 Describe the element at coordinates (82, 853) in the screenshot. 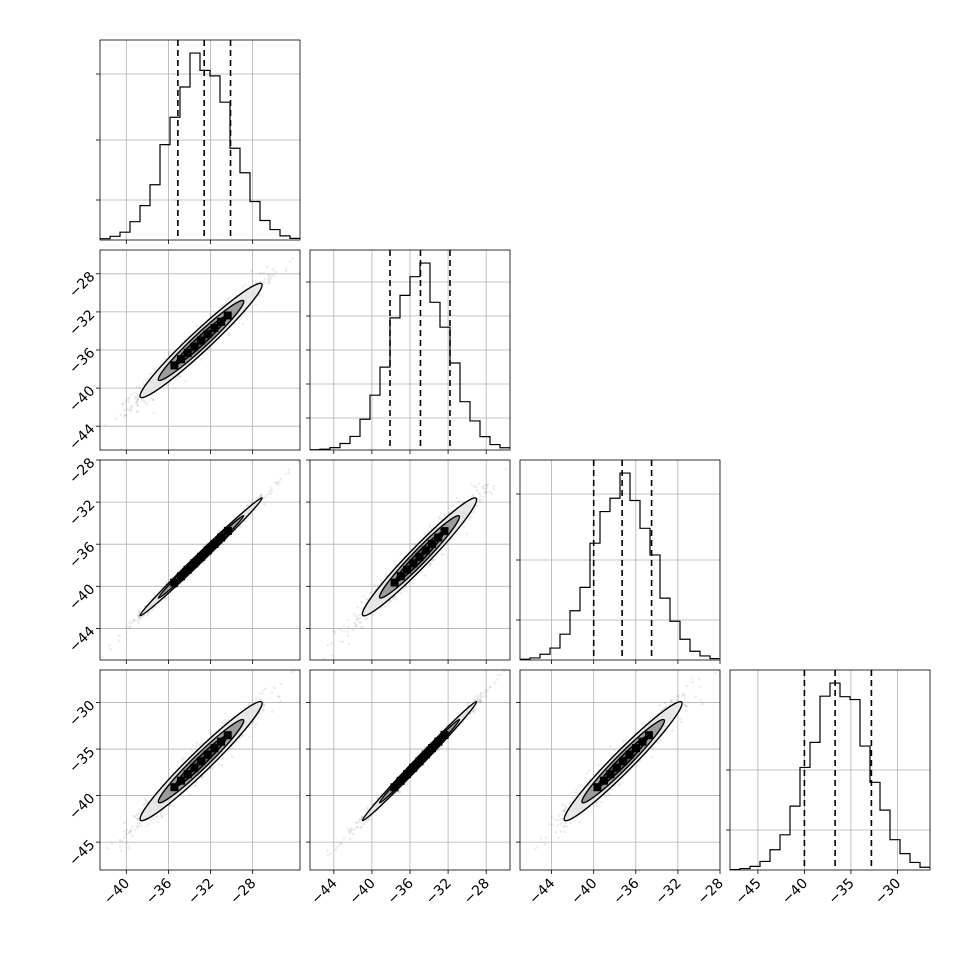

I see `y-tick-label: −45` at that location.